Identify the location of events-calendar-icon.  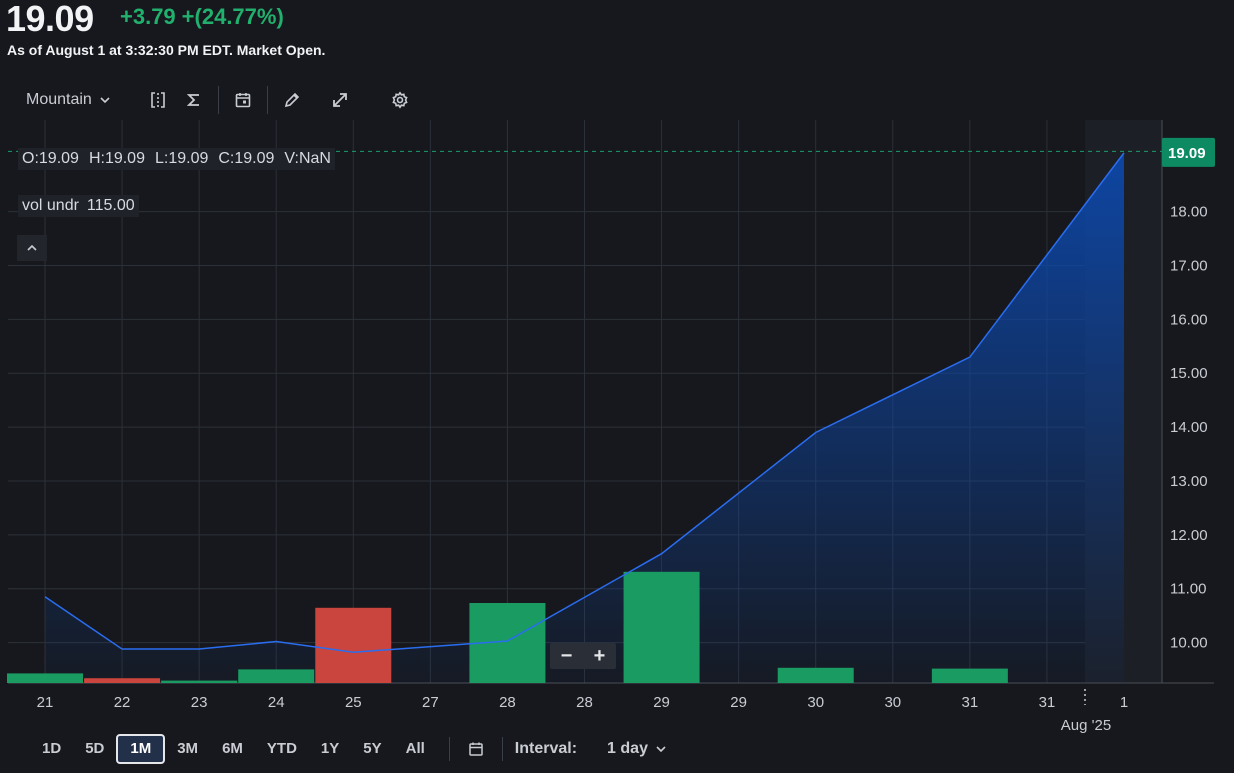
(243, 100).